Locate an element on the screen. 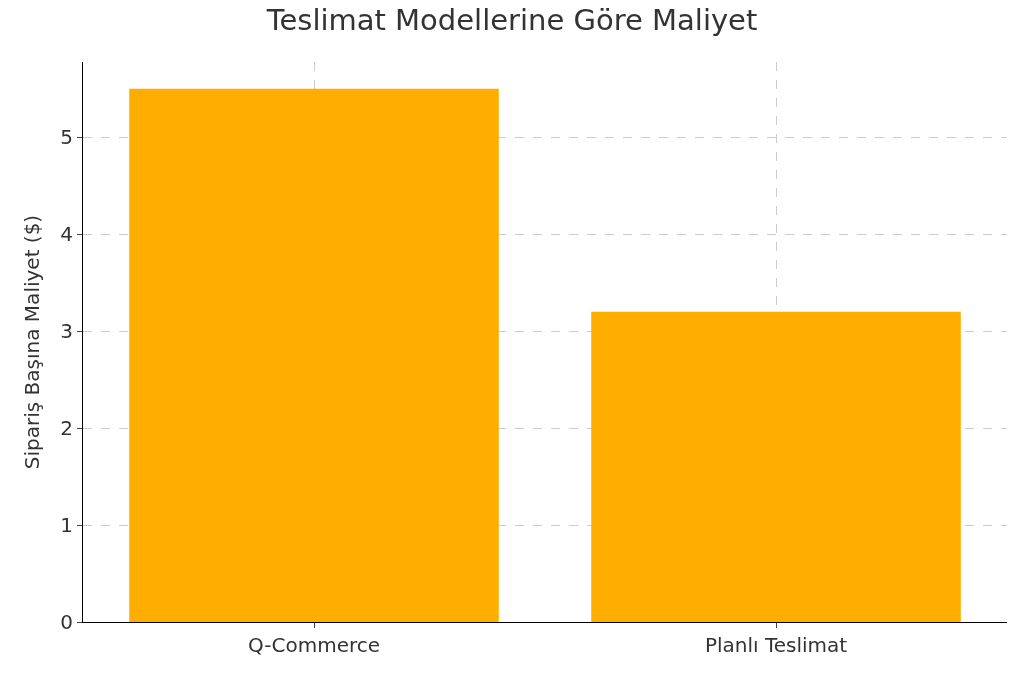  y-tick-label: 4 is located at coordinates (66, 234).